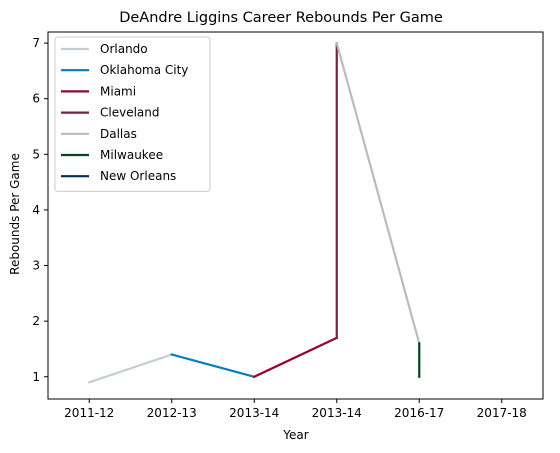 The image size is (560, 453). I want to click on y-tick-label: 4, so click(36, 210).